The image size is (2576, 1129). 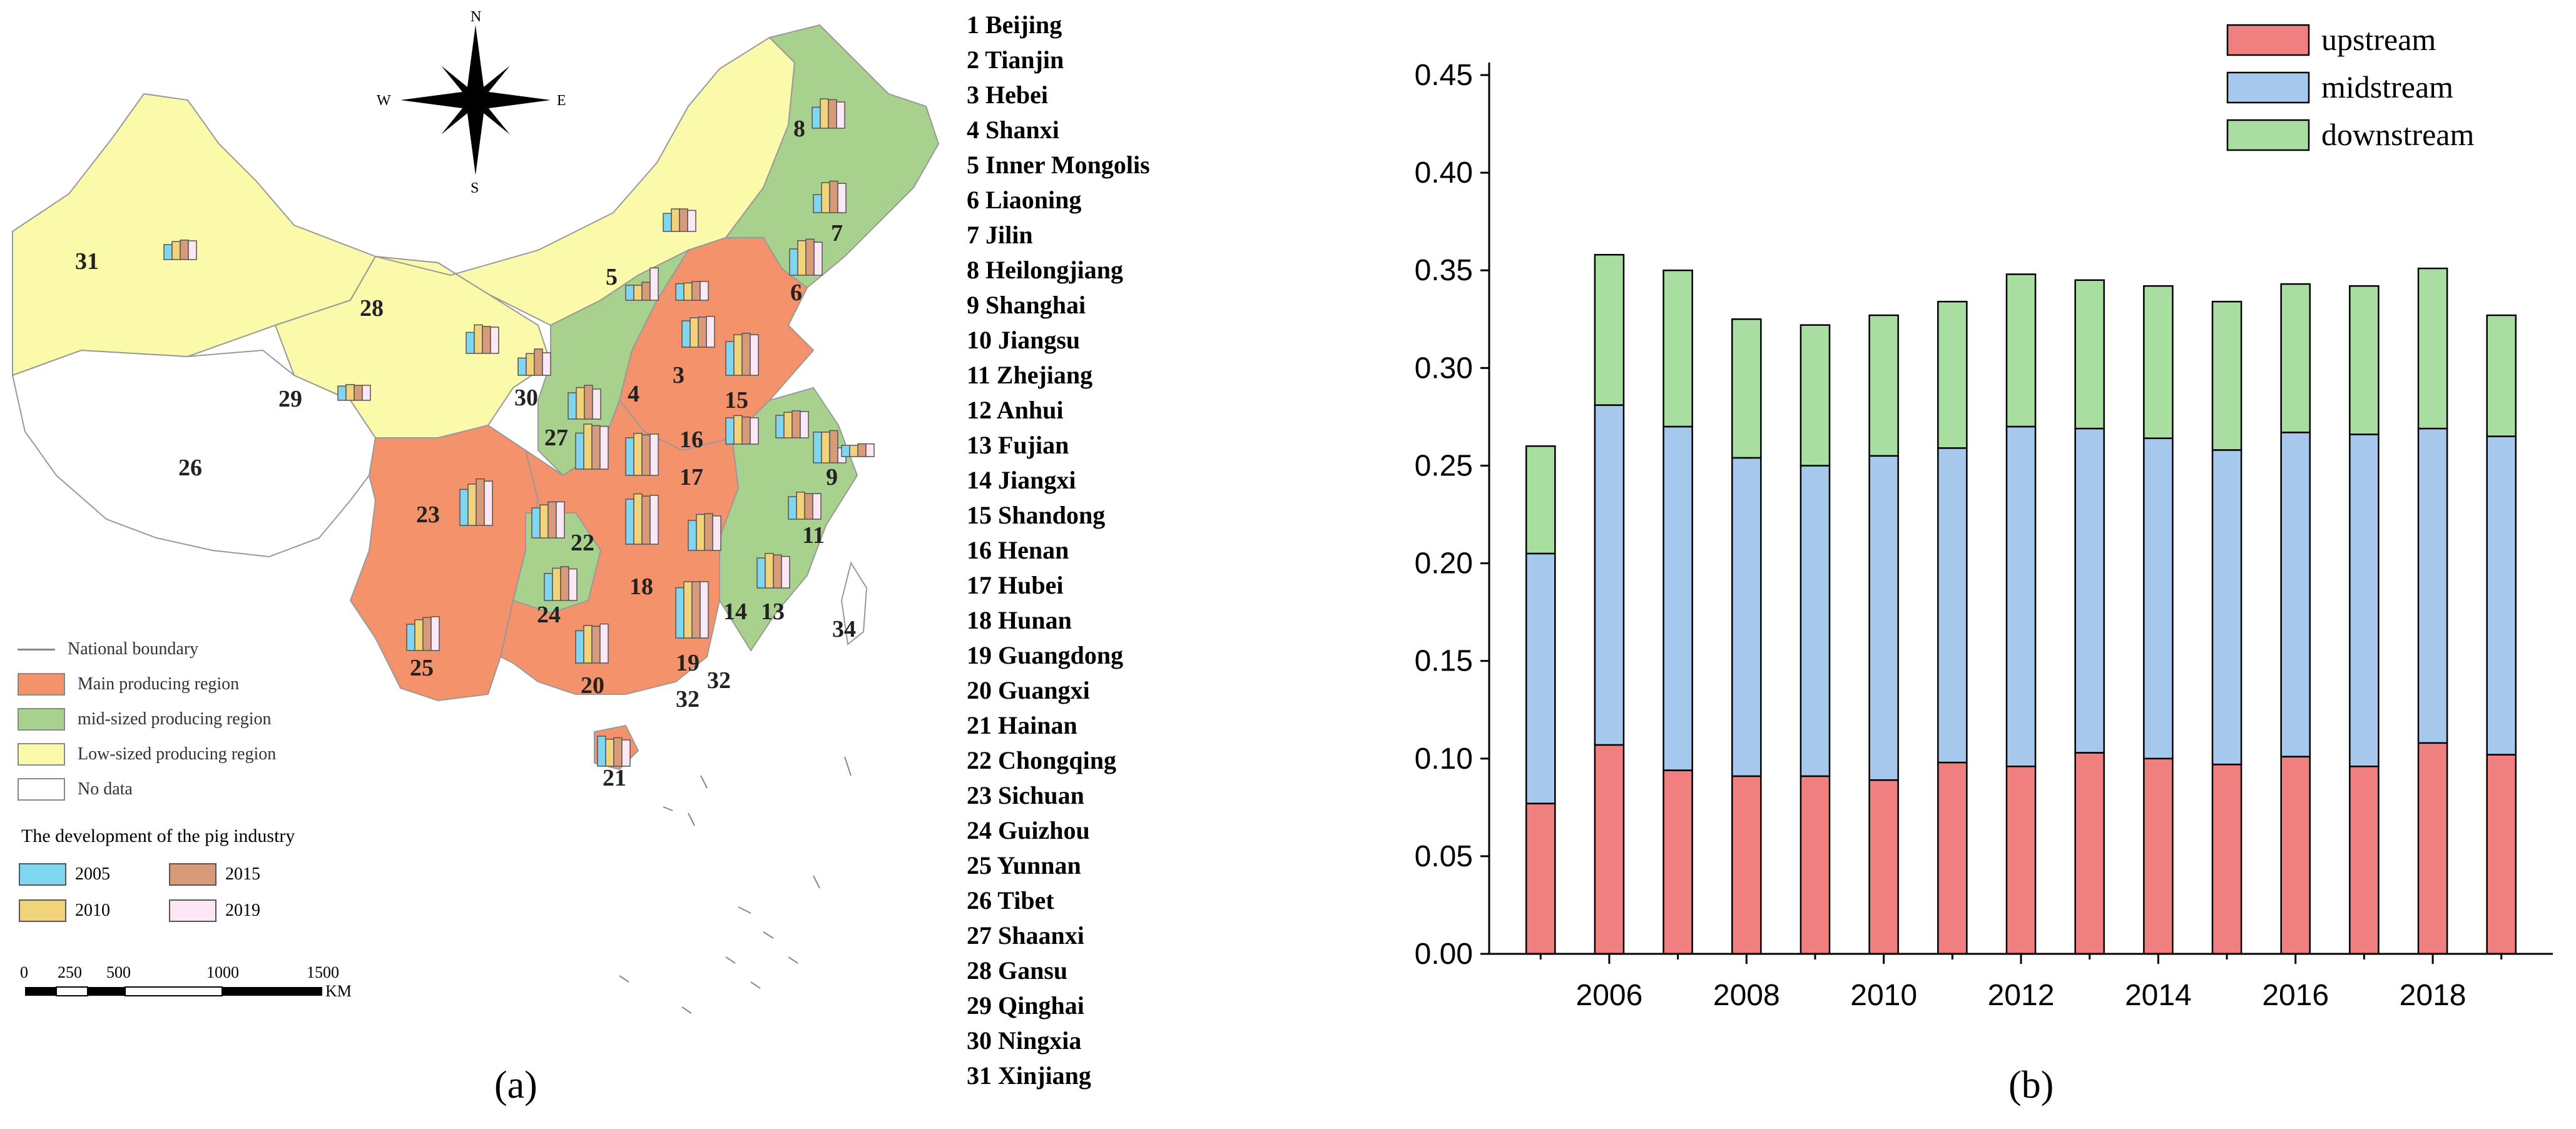 What do you see at coordinates (799, 129) in the screenshot?
I see `map-num-8: 8` at bounding box center [799, 129].